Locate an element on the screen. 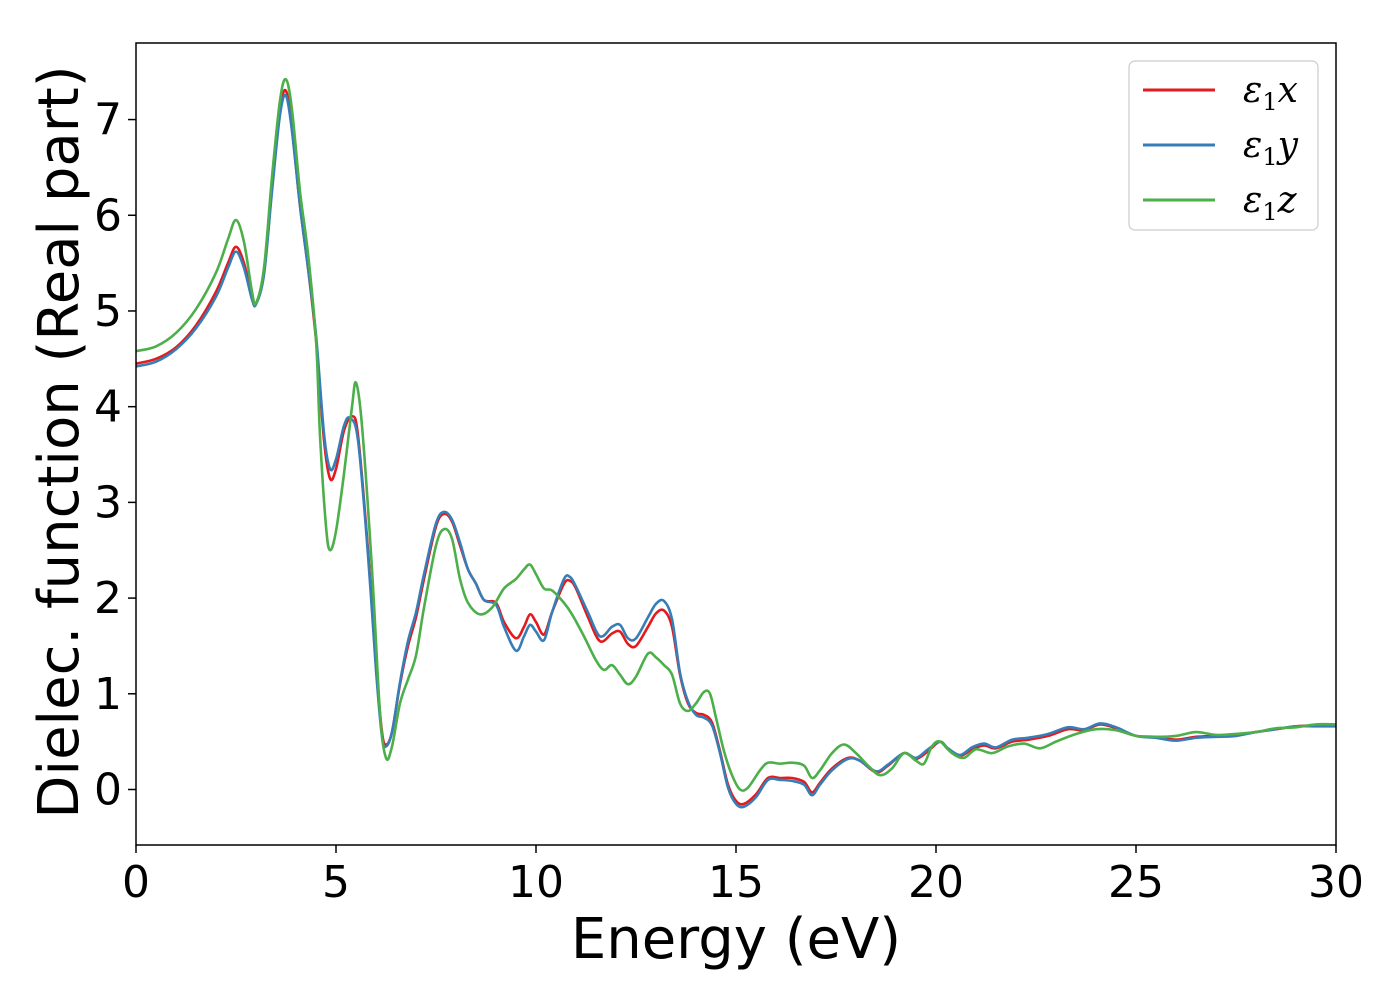 The height and width of the screenshot is (1000, 1400). x-tick-label: 10 is located at coordinates (536, 882).